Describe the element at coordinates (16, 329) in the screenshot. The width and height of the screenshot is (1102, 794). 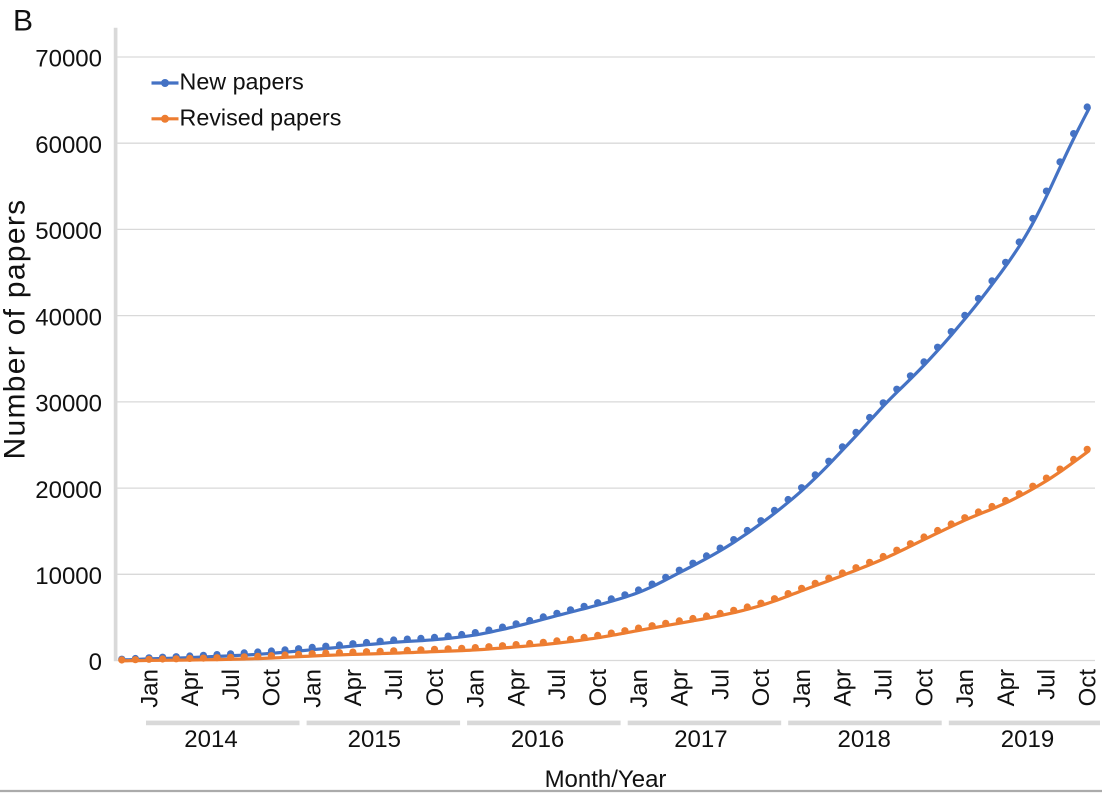
I see `svg-text: Number of papers` at that location.